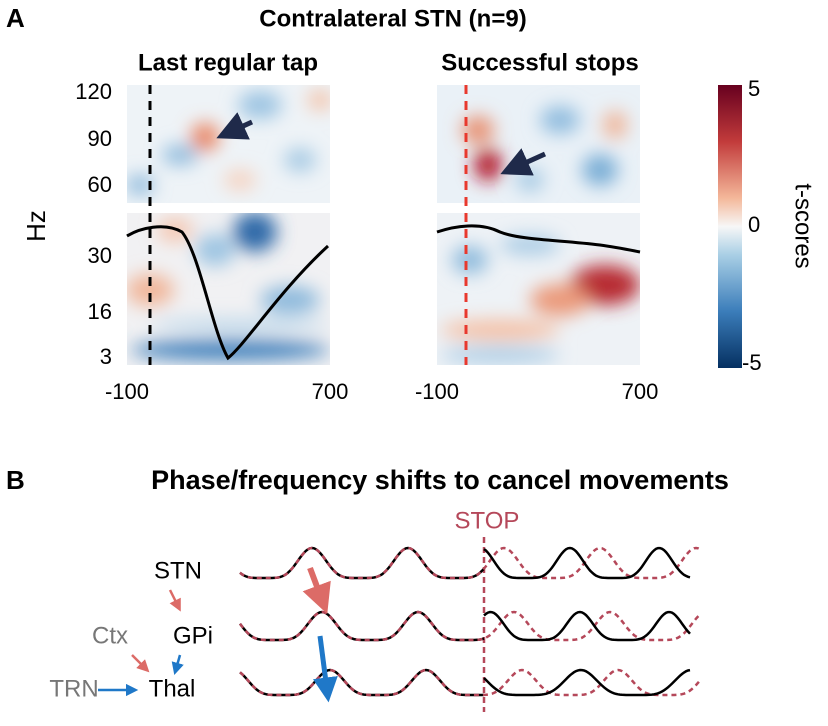 This screenshot has width=828, height=726. I want to click on y-tick-label: 3, so click(106, 356).